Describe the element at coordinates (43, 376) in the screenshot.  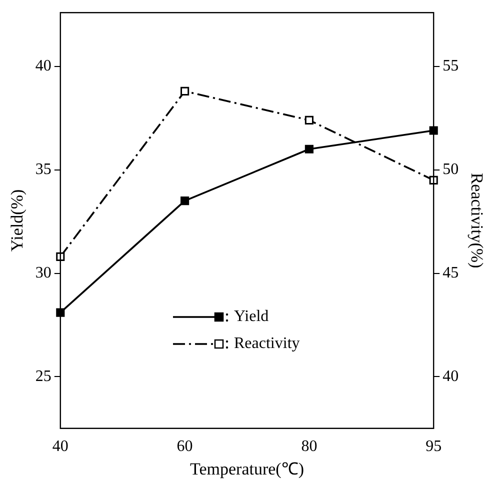
I see `y-tick-label: 25` at that location.